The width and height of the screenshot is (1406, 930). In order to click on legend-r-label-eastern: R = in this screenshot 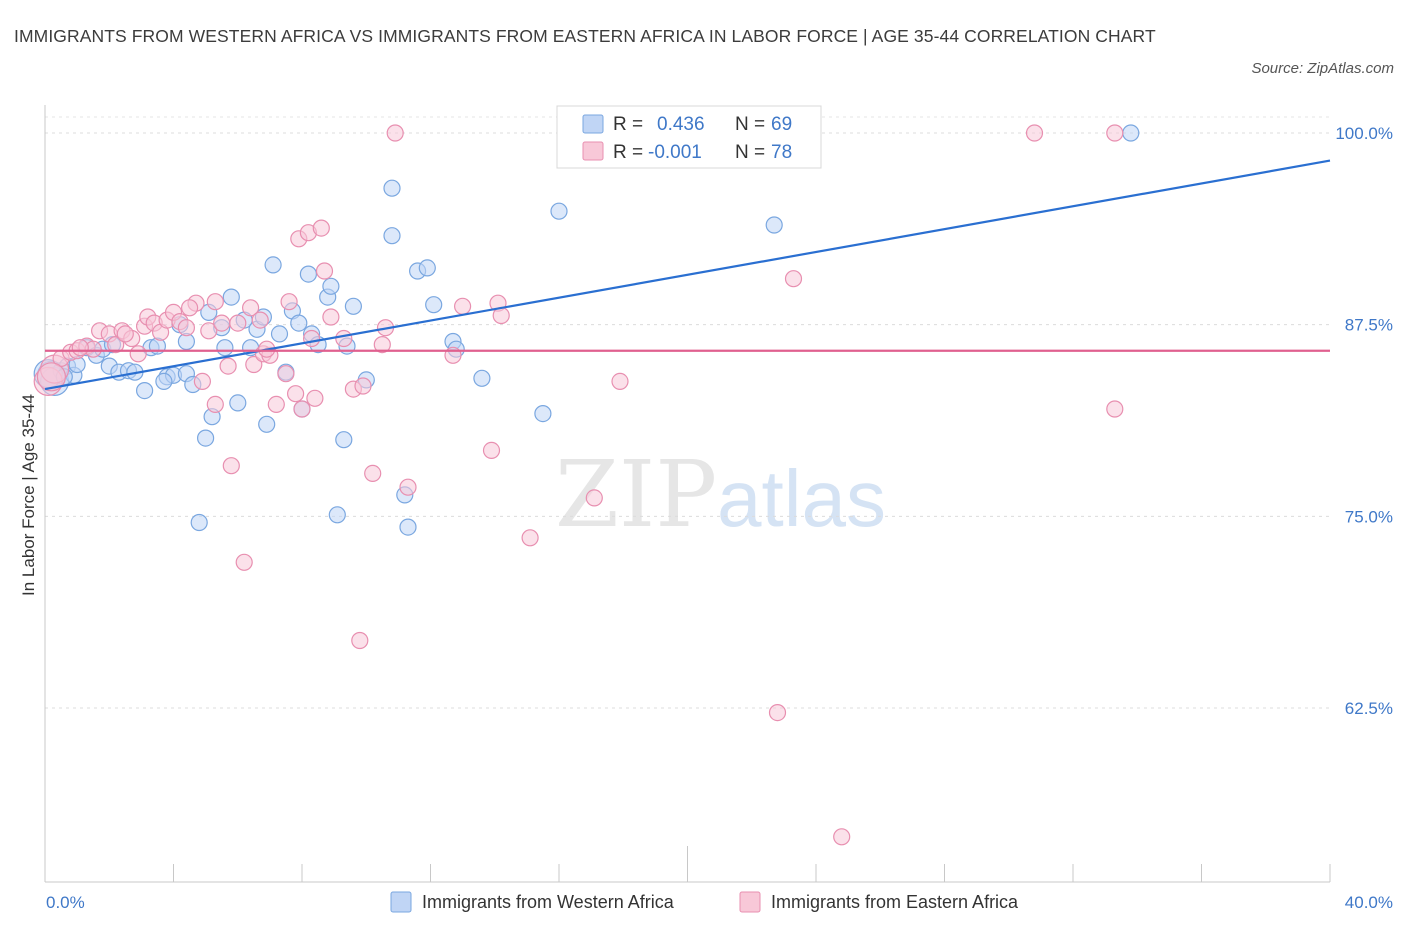, I will do `click(628, 152)`.